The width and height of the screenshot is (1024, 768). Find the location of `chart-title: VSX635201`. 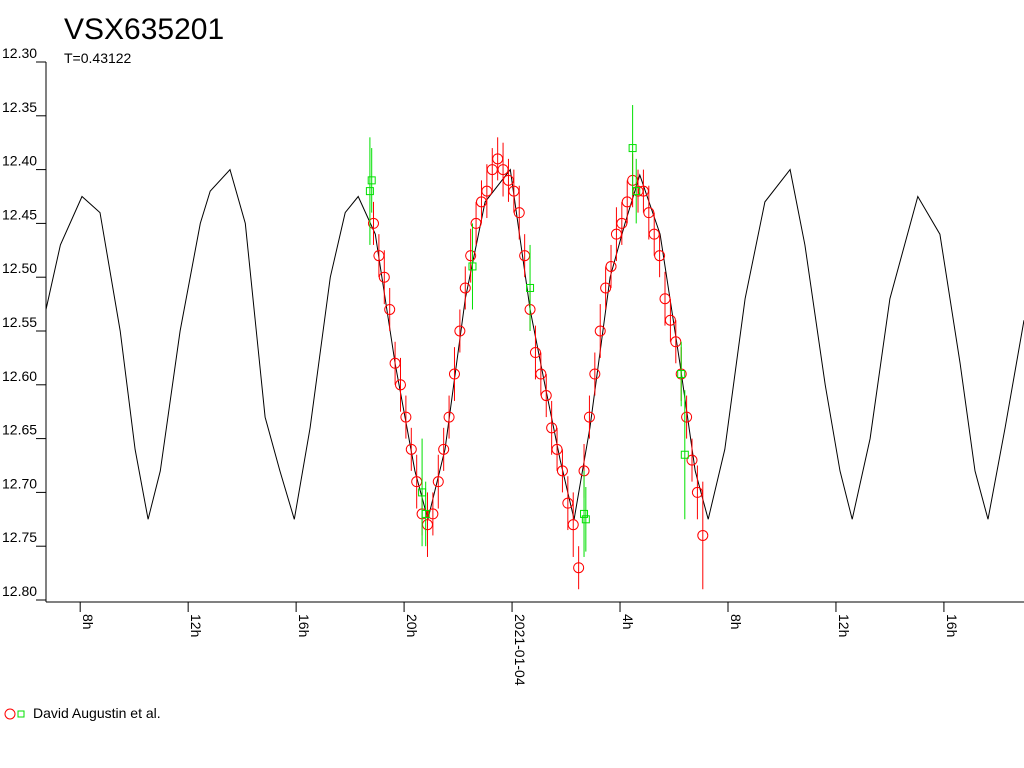

chart-title: VSX635201 is located at coordinates (144, 29).